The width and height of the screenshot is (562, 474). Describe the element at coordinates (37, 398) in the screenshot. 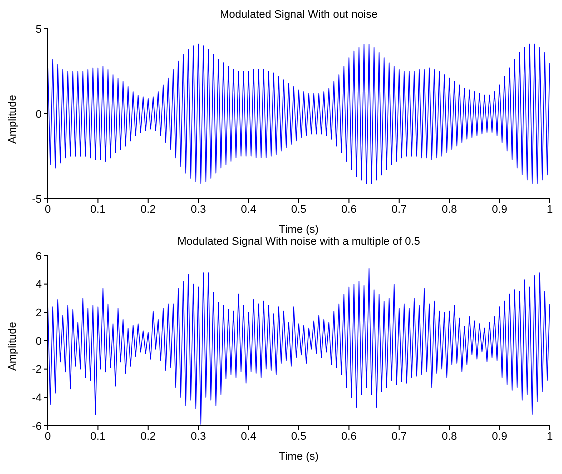

I see `y-tick-label: -4` at that location.